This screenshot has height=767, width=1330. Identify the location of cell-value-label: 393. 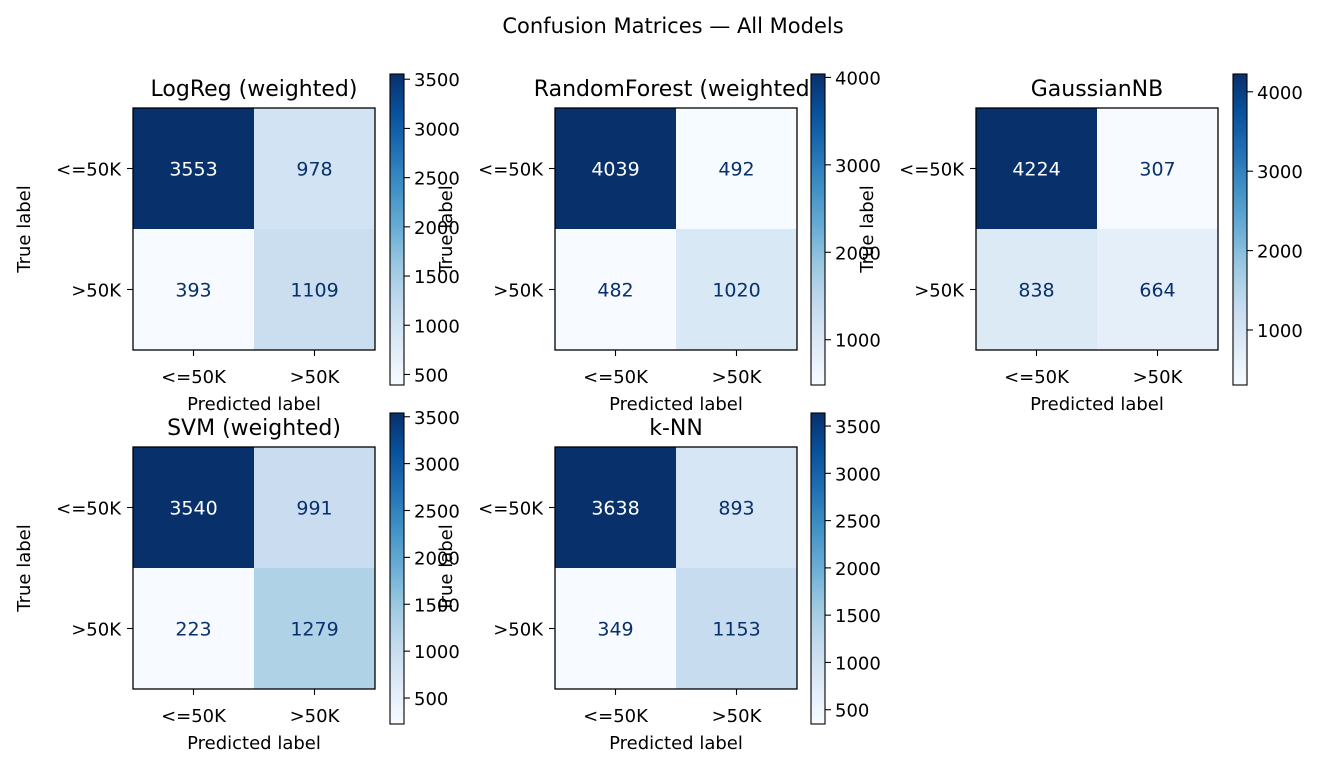
(193, 291).